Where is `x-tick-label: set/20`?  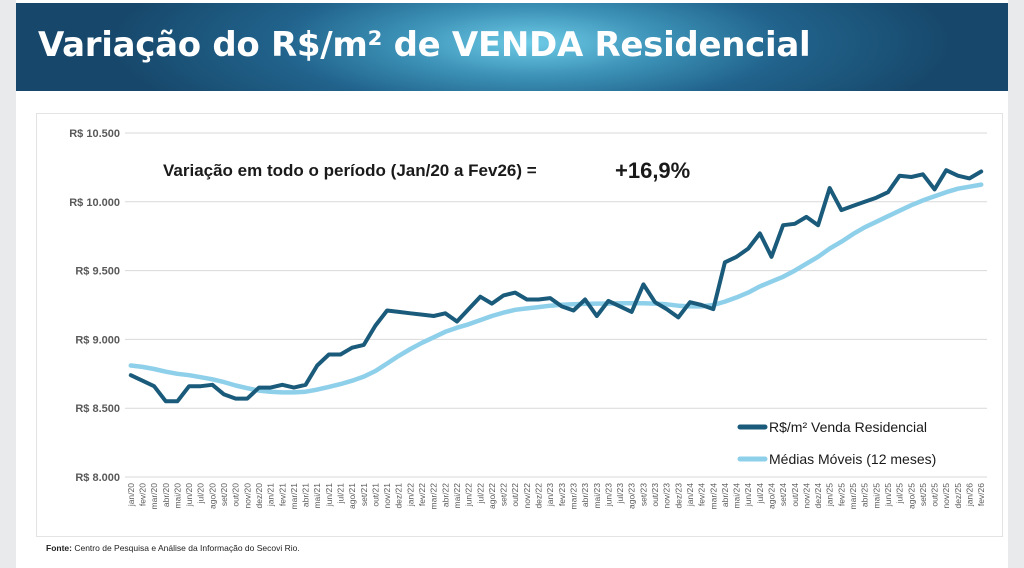 x-tick-label: set/20 is located at coordinates (224, 494).